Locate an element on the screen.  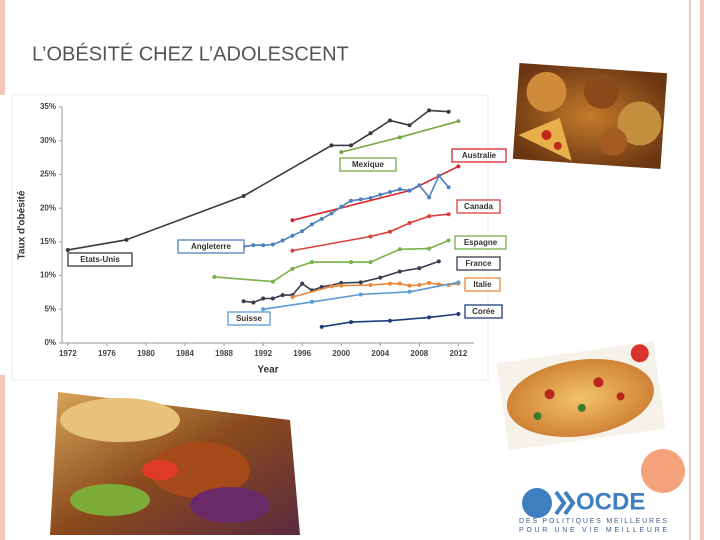
y-tick-label: 20% is located at coordinates (48, 207).